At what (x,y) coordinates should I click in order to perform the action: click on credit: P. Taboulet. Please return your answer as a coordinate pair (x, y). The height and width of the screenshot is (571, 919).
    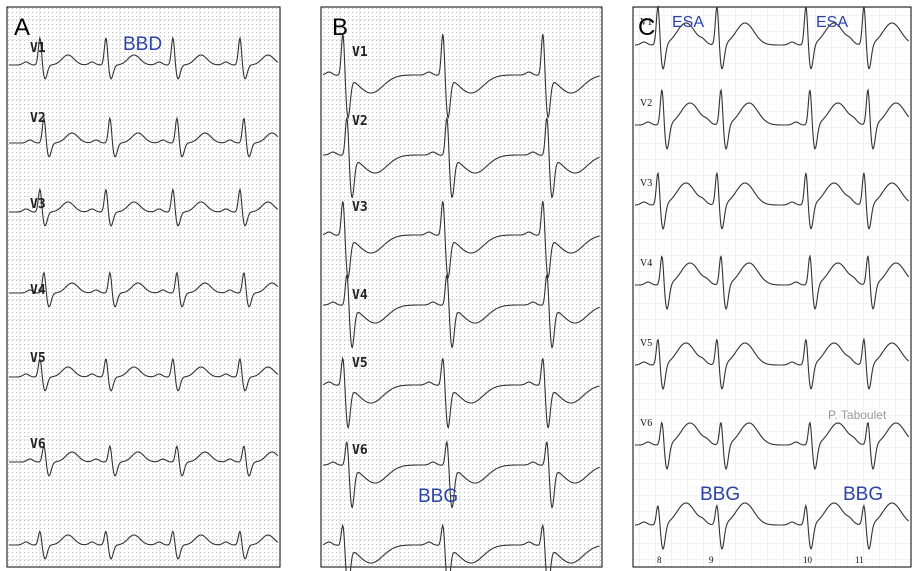
    Looking at the image, I should click on (857, 415).